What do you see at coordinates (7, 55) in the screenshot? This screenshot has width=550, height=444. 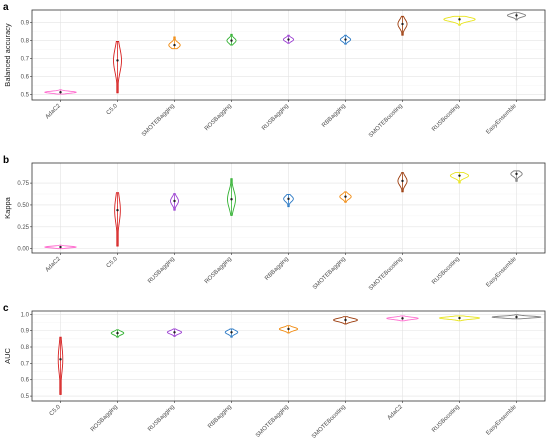 I see `y-axis-label: Balanced accuracy` at bounding box center [7, 55].